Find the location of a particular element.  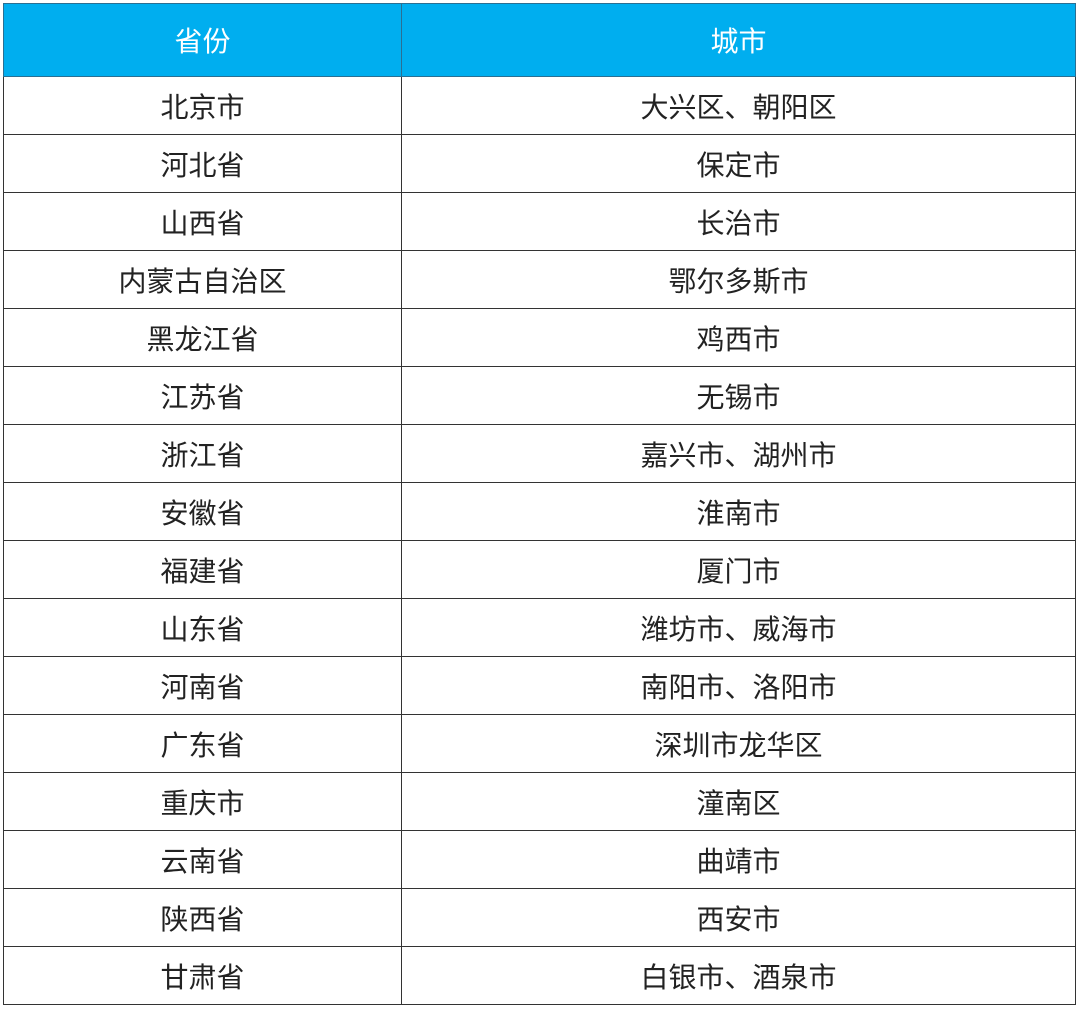

table-row: 福建省 厦门市 is located at coordinates (539, 569).